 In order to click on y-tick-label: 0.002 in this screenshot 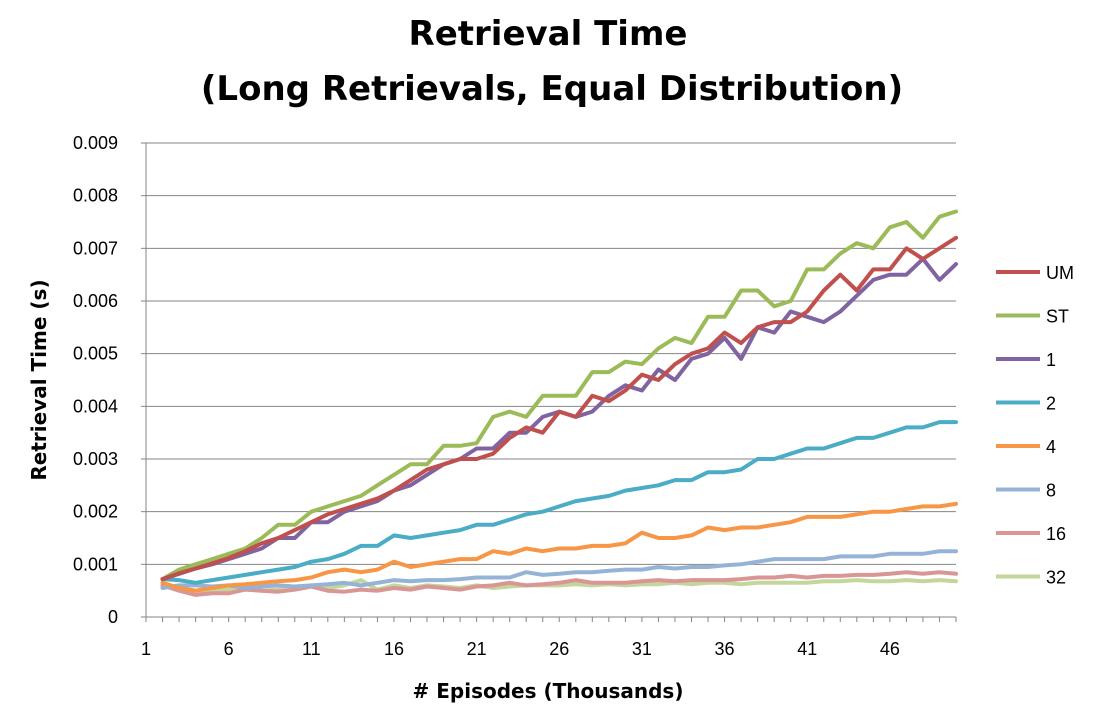, I will do `click(95, 512)`.